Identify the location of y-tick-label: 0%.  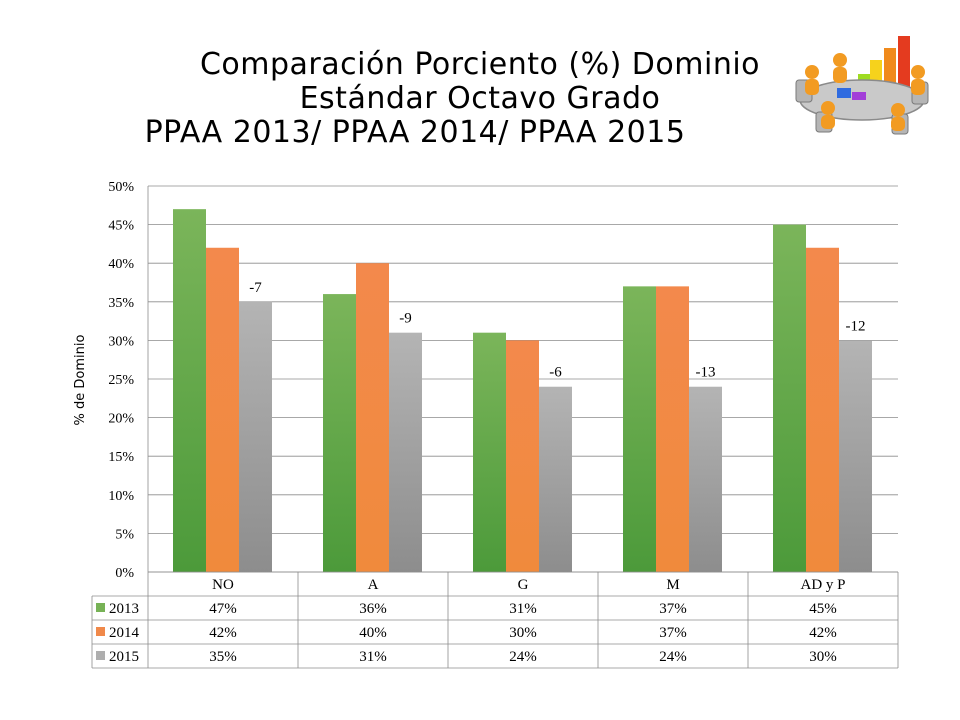
(124, 573).